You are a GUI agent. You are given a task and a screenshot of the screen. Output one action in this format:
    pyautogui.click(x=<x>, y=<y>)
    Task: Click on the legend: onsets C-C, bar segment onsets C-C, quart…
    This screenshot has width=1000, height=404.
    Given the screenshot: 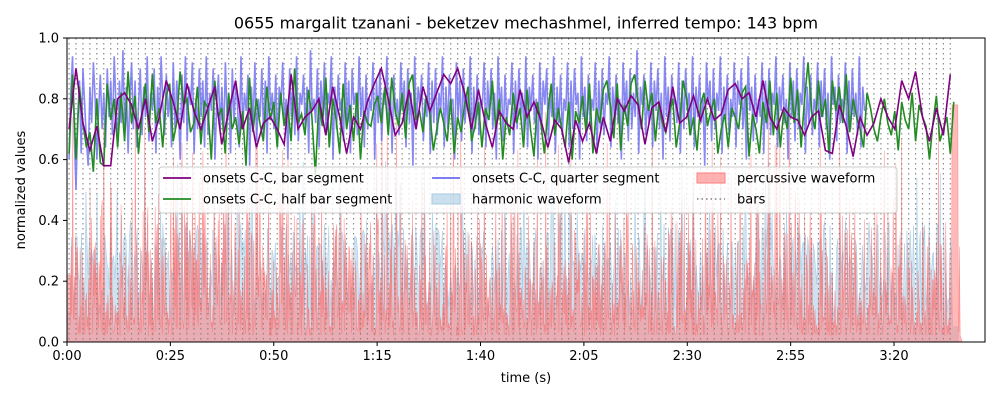 What is the action you would take?
    pyautogui.click(x=528, y=190)
    